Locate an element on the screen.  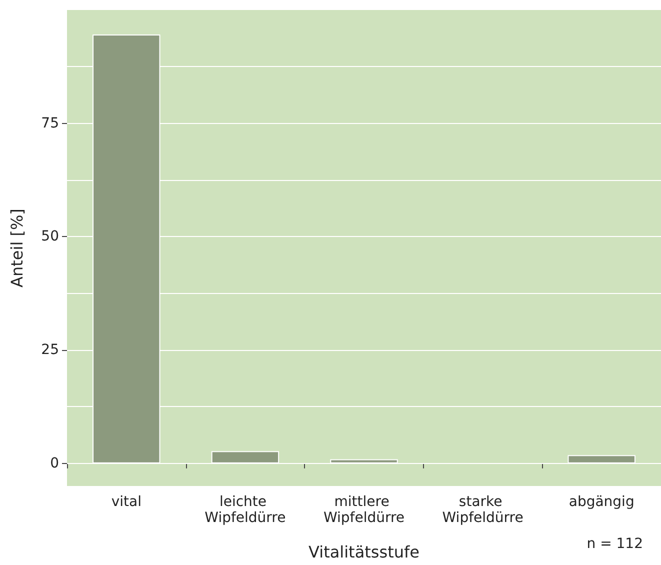
x-tick-label: abgängig is located at coordinates (601, 502).